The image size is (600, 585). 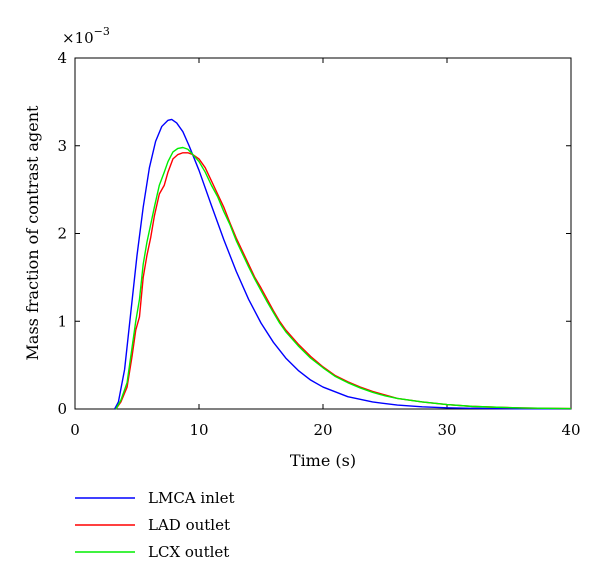 What do you see at coordinates (62, 58) in the screenshot?
I see `y-tick-label: 4` at bounding box center [62, 58].